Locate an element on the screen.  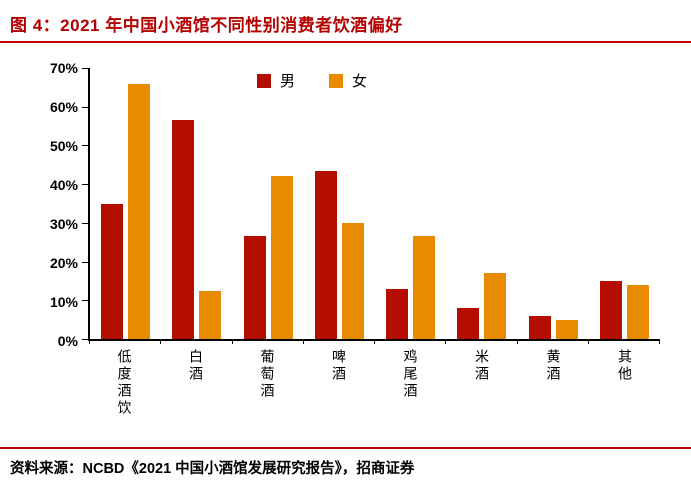
bar-男-米酒 is located at coordinates (468, 323).